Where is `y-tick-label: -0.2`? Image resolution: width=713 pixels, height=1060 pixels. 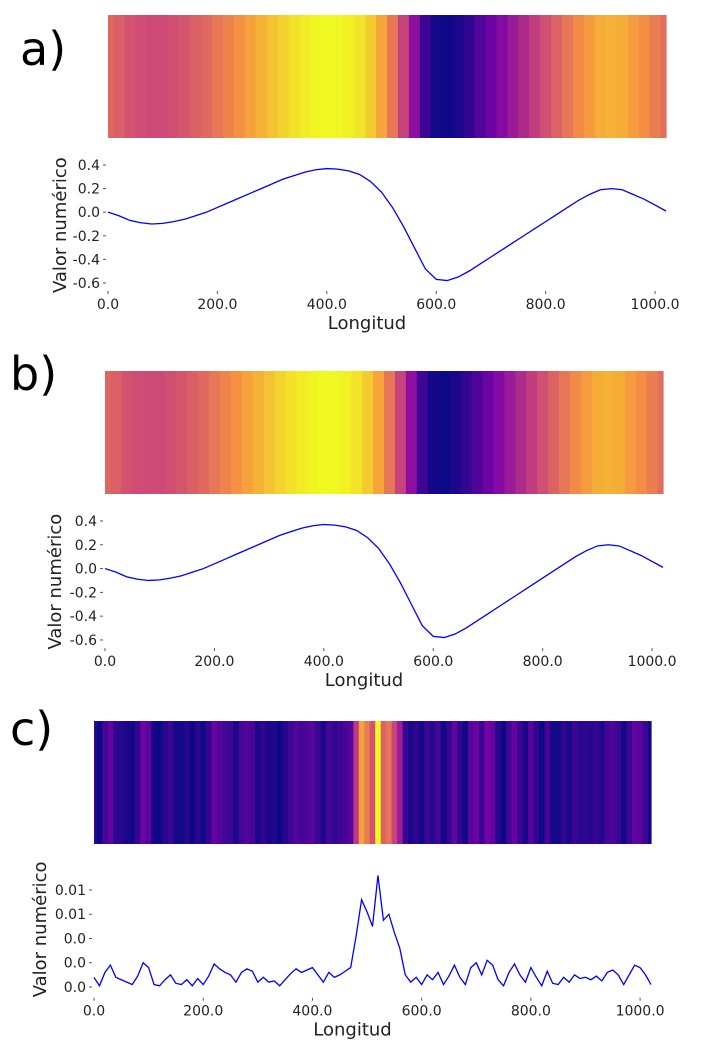 y-tick-label: -0.2 is located at coordinates (86, 237).